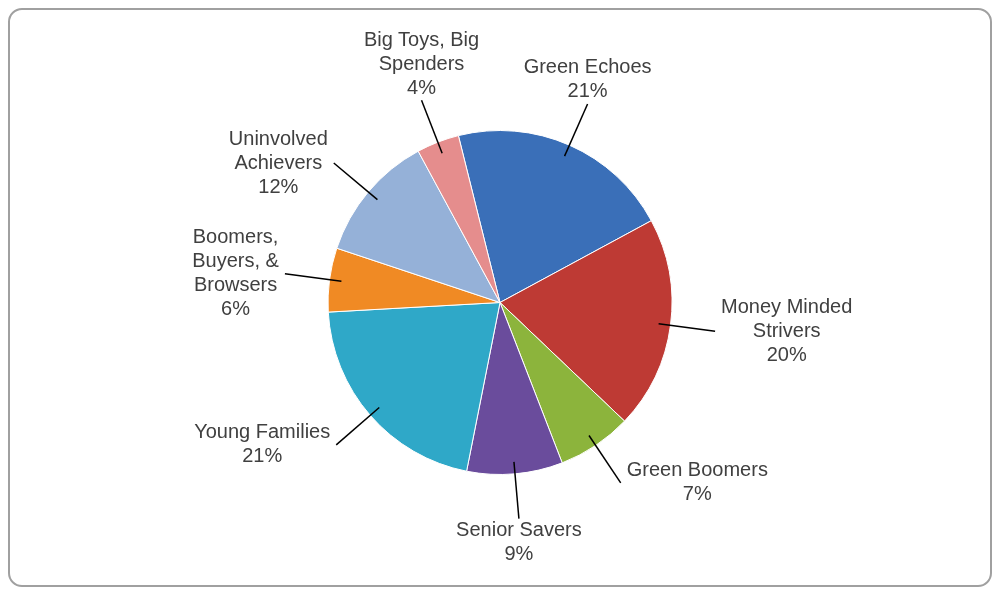  Describe the element at coordinates (519, 553) in the screenshot. I see `data-label: 9%` at that location.